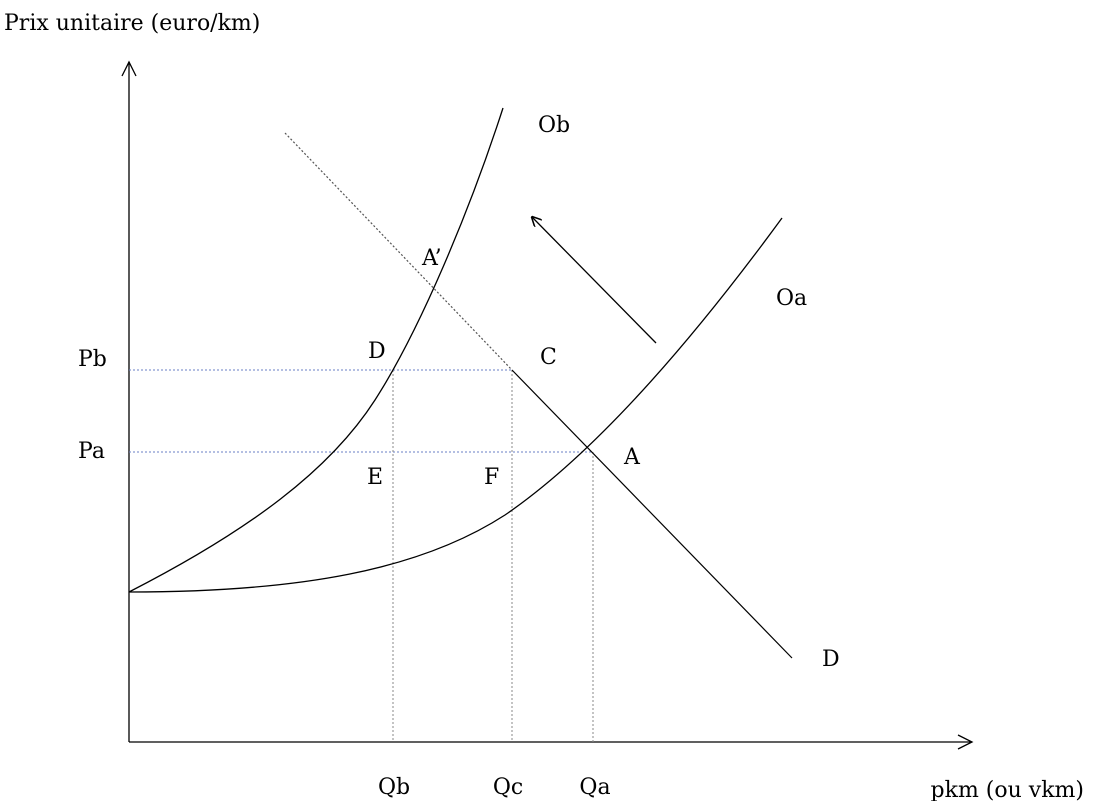  What do you see at coordinates (92, 359) in the screenshot?
I see `price-label-pb: Pb` at bounding box center [92, 359].